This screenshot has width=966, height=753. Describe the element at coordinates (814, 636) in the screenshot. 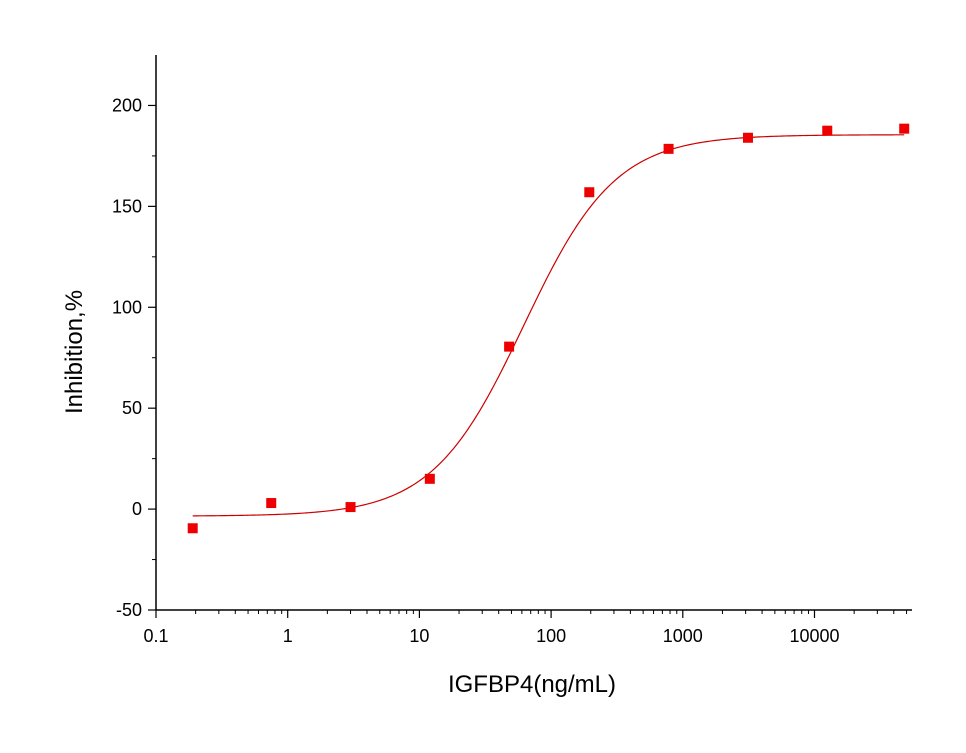

I see `x-tick-label: 10000` at that location.